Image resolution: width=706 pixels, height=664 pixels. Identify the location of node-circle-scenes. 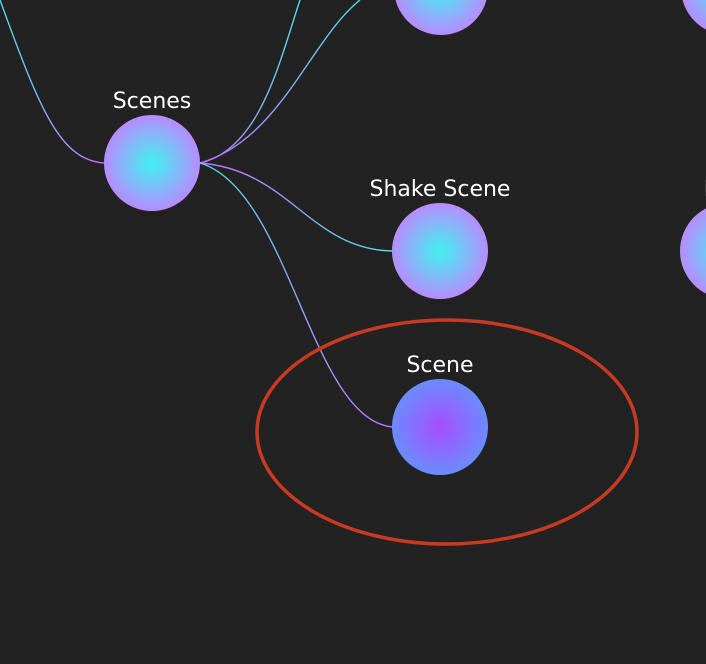
(152, 163).